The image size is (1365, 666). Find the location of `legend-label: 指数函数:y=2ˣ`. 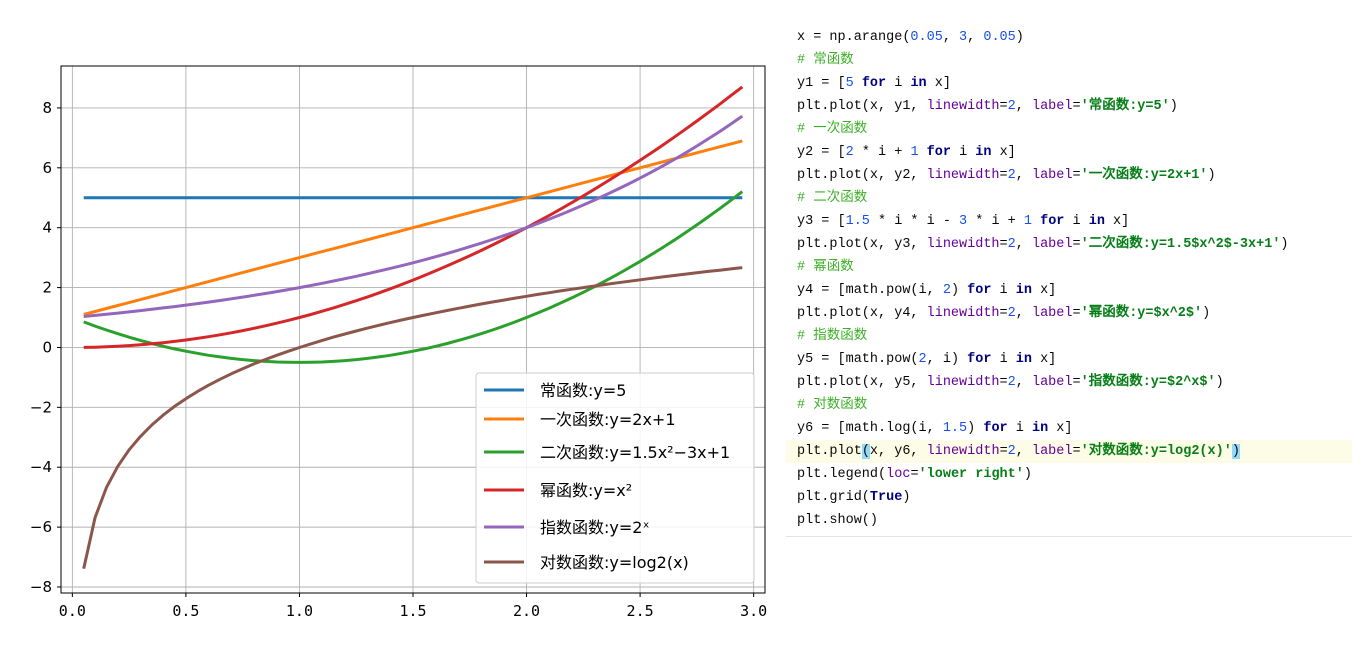

legend-label: 指数函数:y=2ˣ is located at coordinates (595, 527).